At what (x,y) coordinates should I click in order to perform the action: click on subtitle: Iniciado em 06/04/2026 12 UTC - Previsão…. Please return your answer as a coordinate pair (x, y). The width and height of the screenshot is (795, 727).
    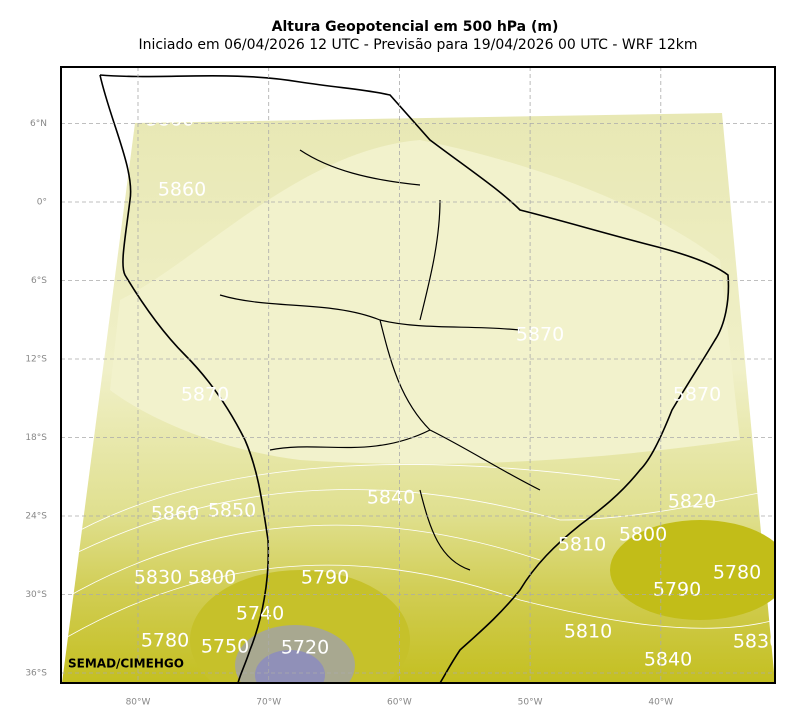
    Looking at the image, I should click on (417, 45).